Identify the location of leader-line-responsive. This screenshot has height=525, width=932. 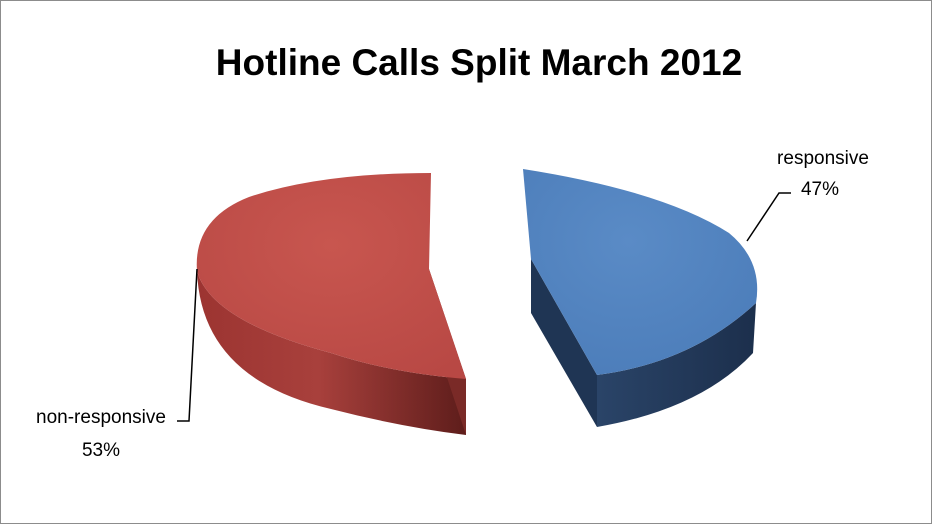
(768, 217).